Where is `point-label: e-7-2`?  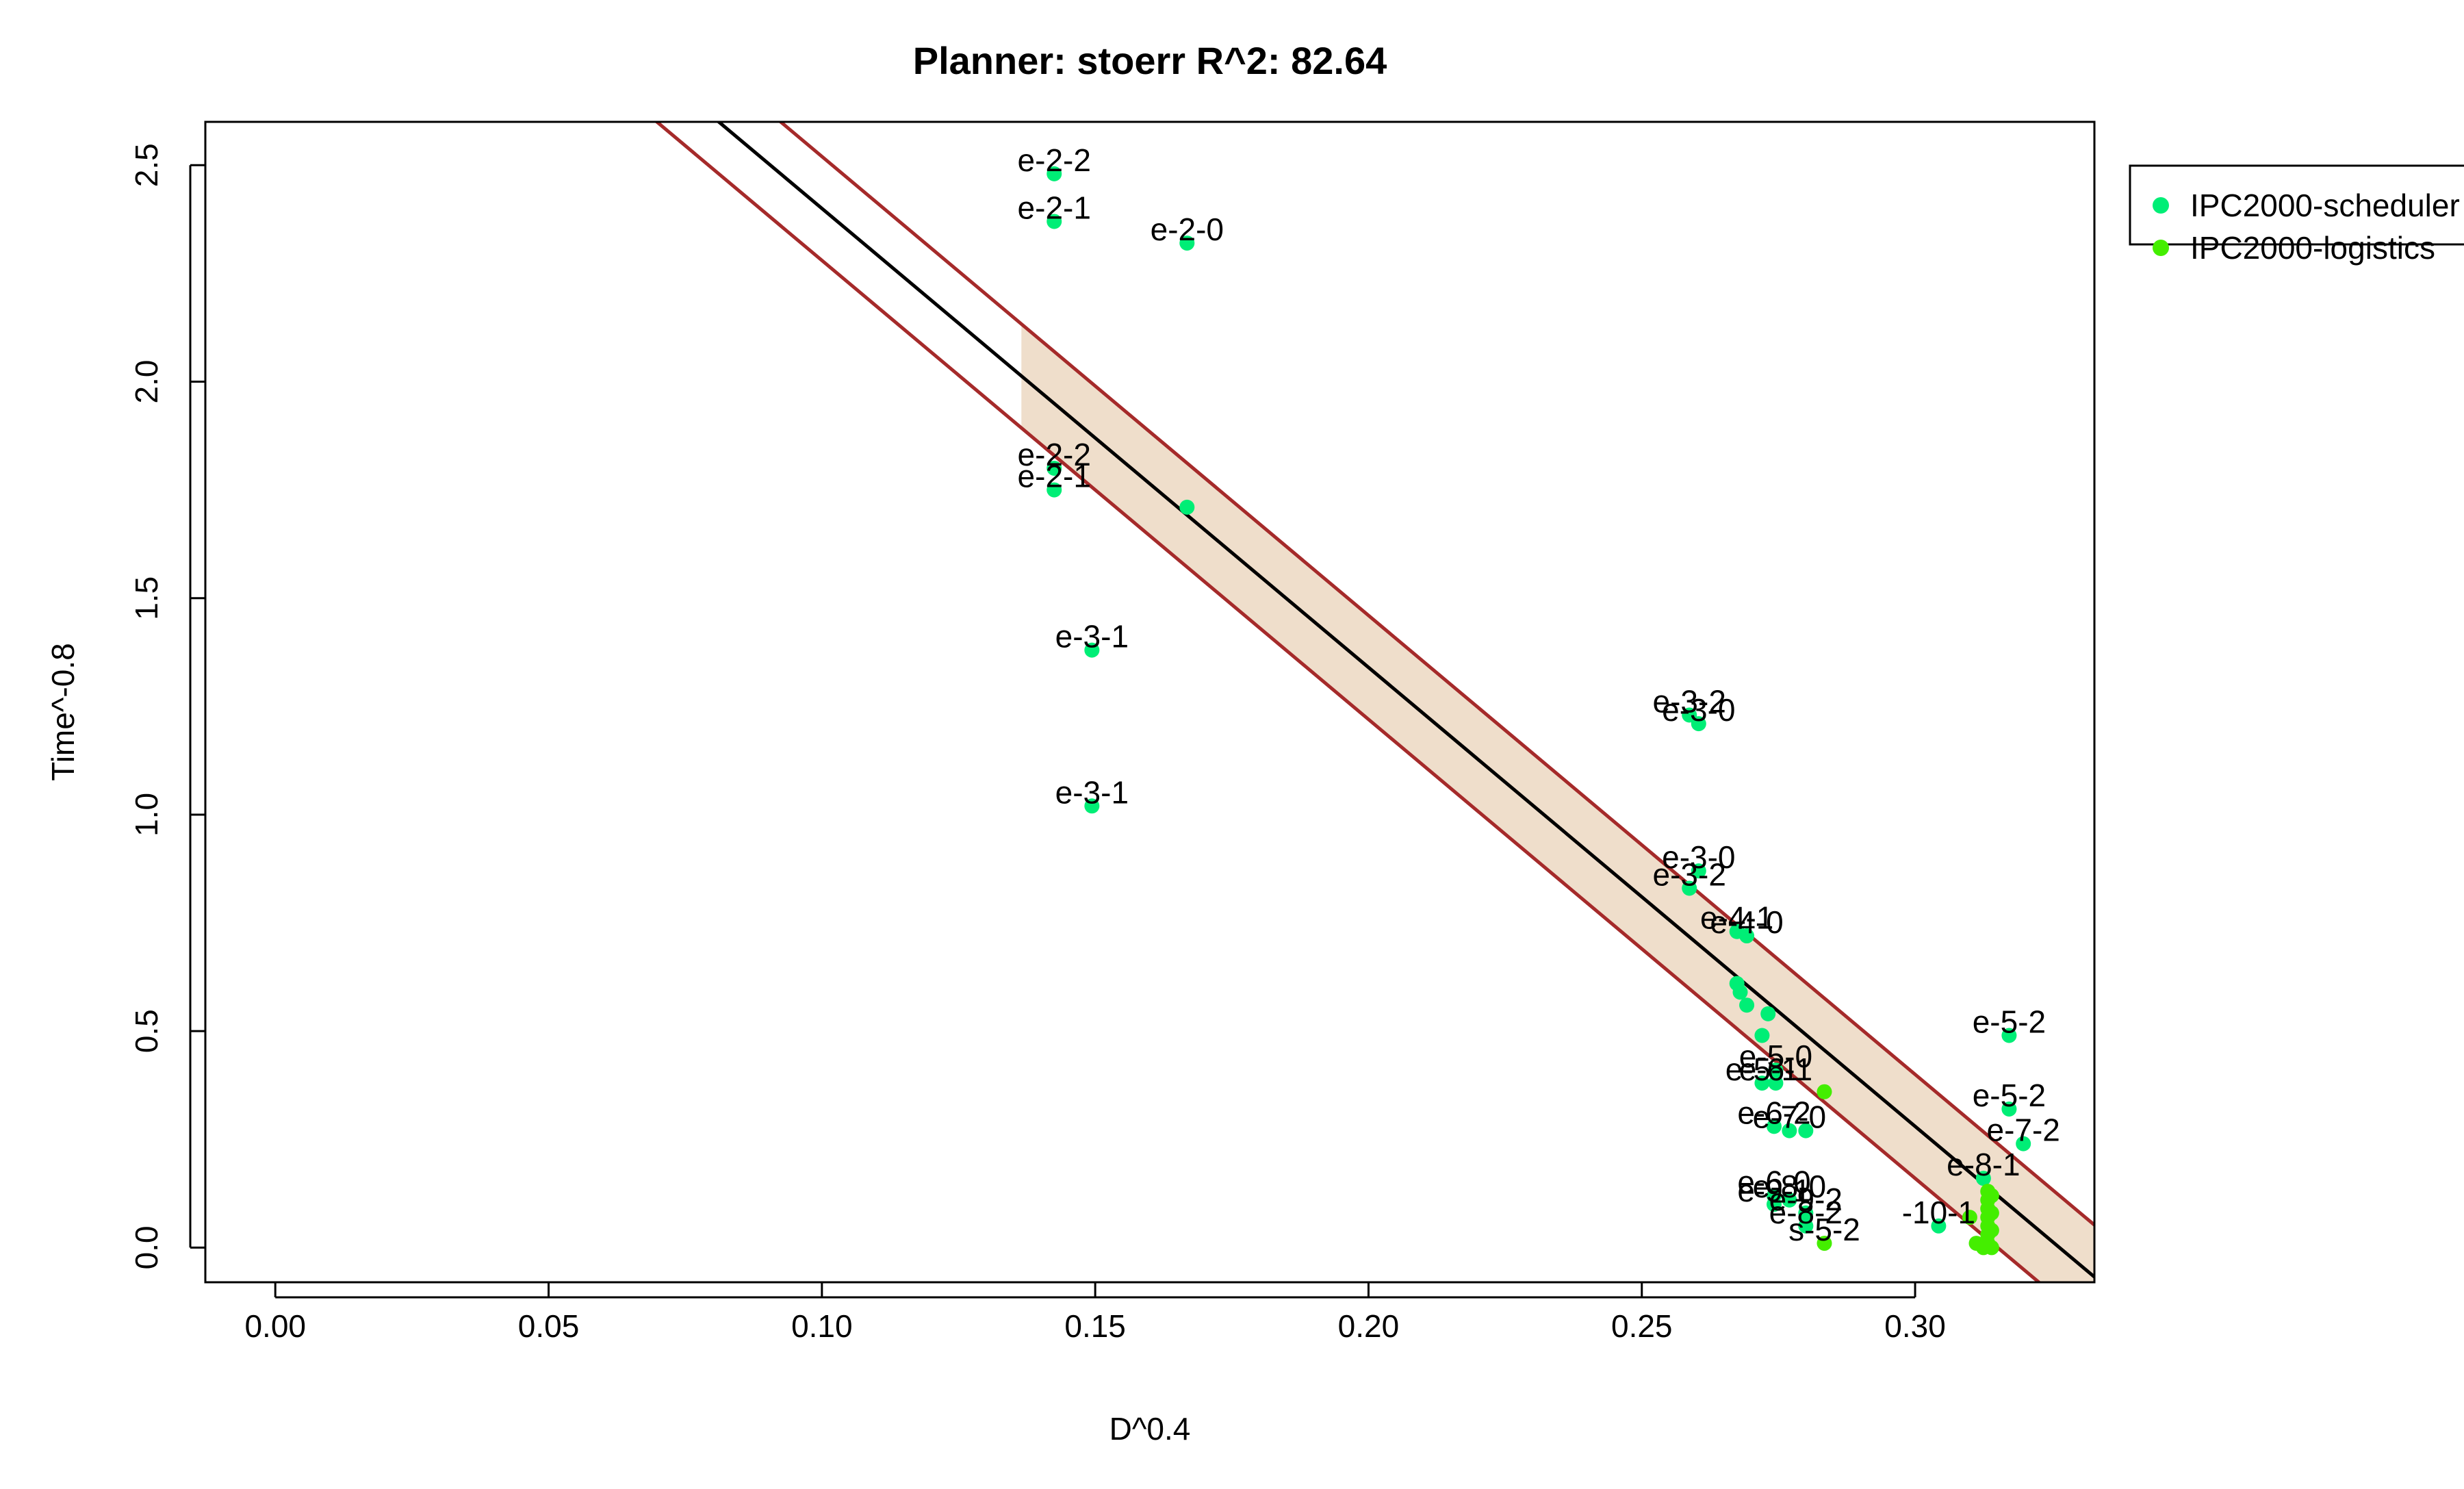 point-label: e-7-2 is located at coordinates (2023, 1130).